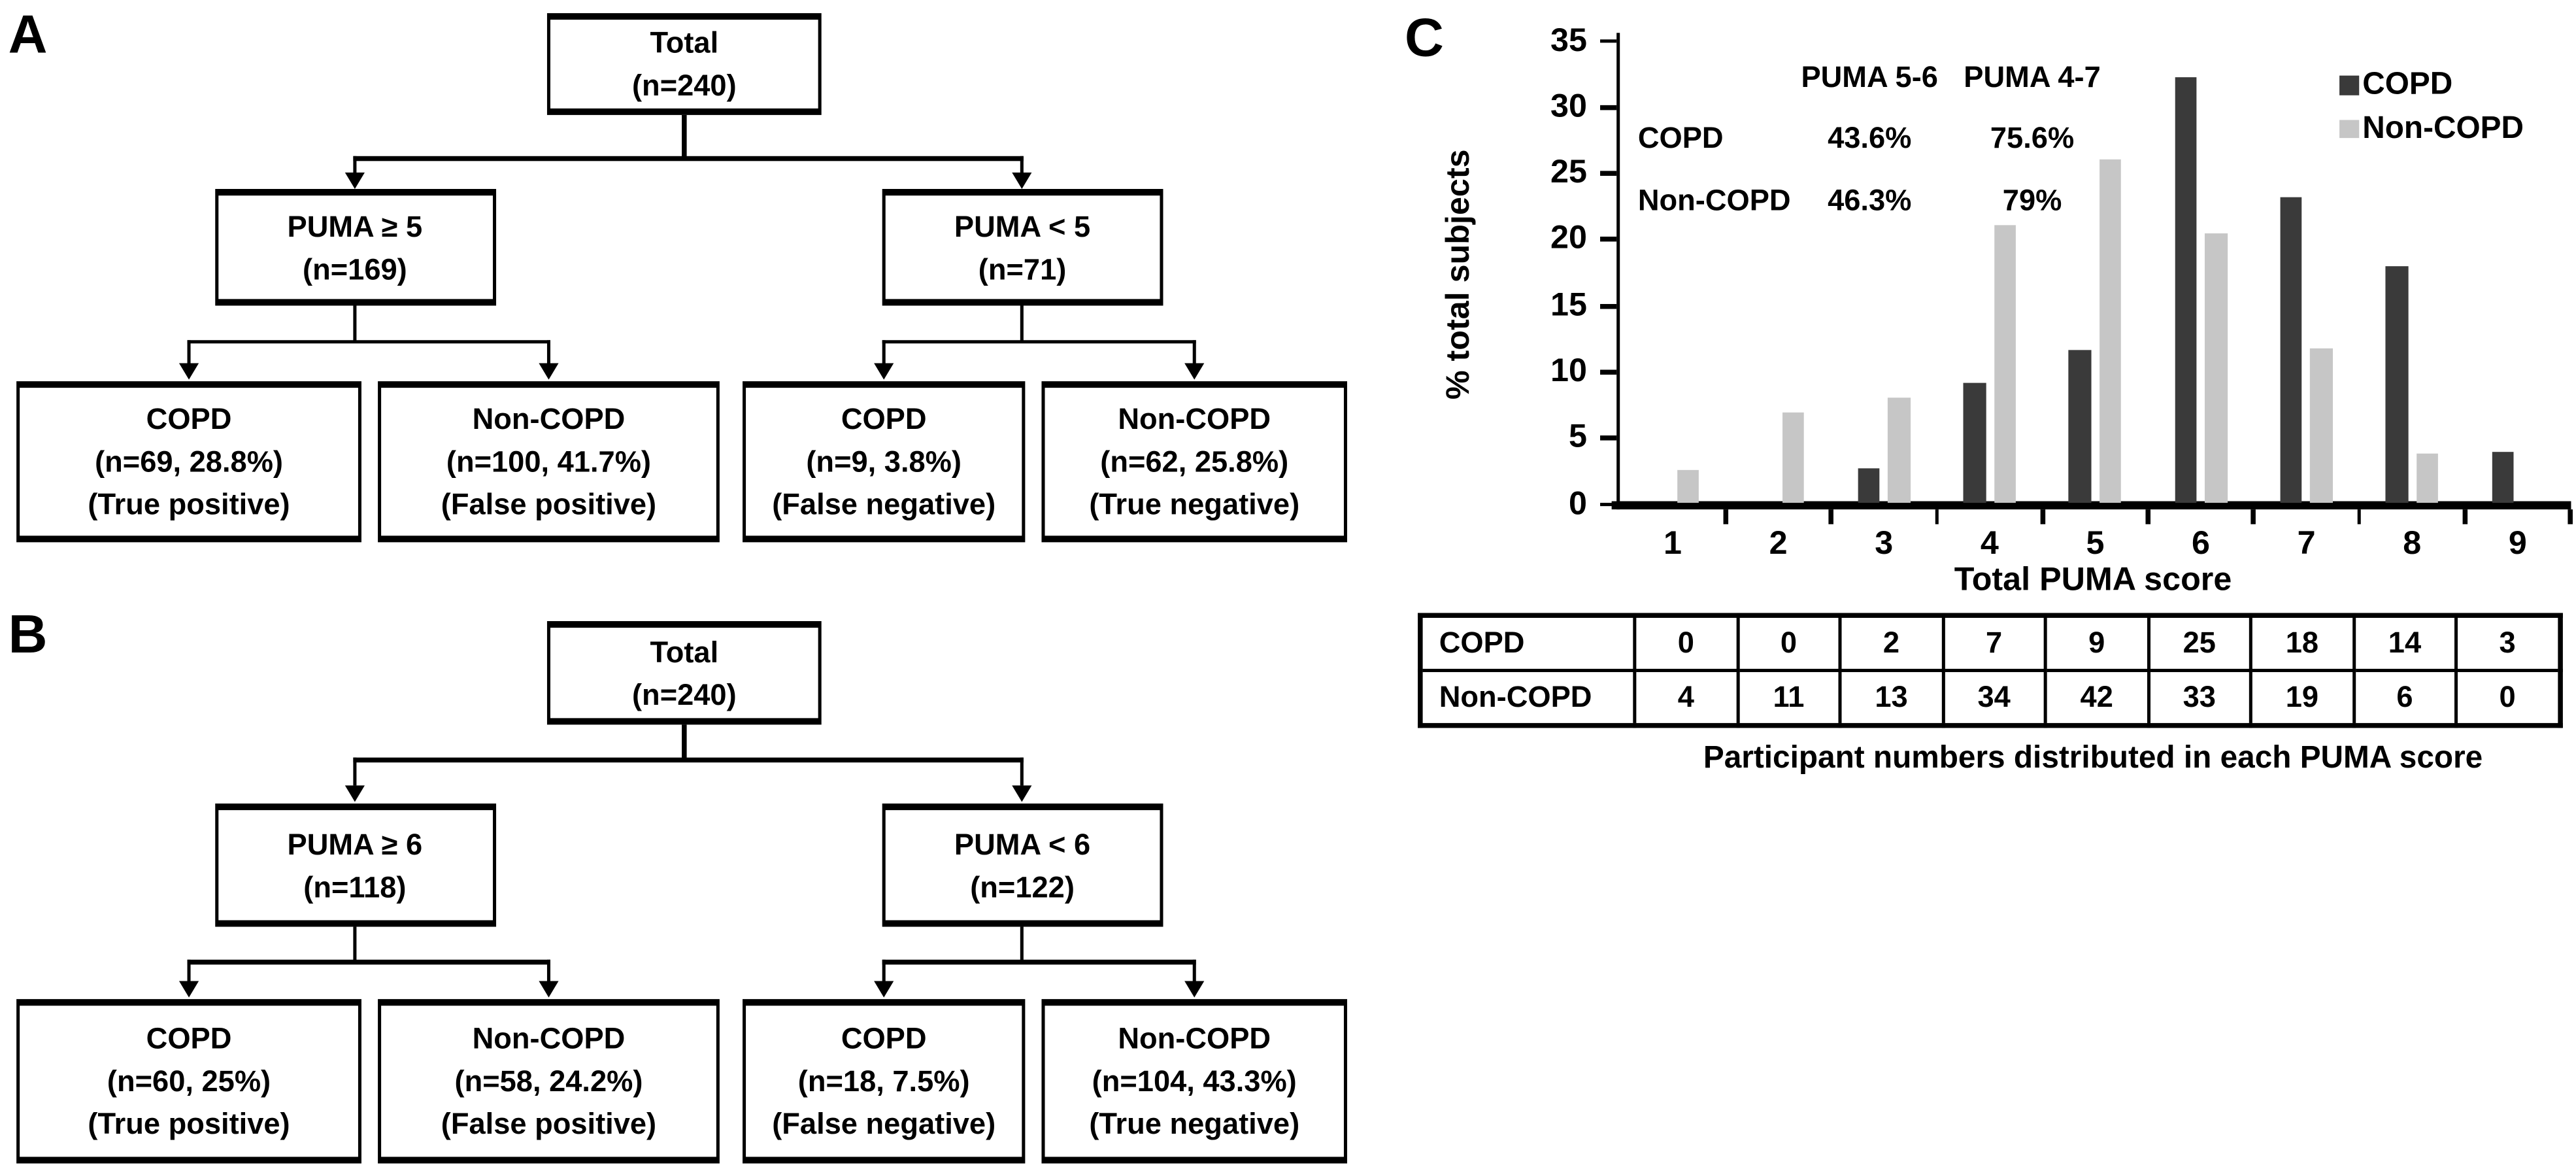 The width and height of the screenshot is (2576, 1169). Describe the element at coordinates (1569, 40) in the screenshot. I see `y-tick-label: 35` at that location.